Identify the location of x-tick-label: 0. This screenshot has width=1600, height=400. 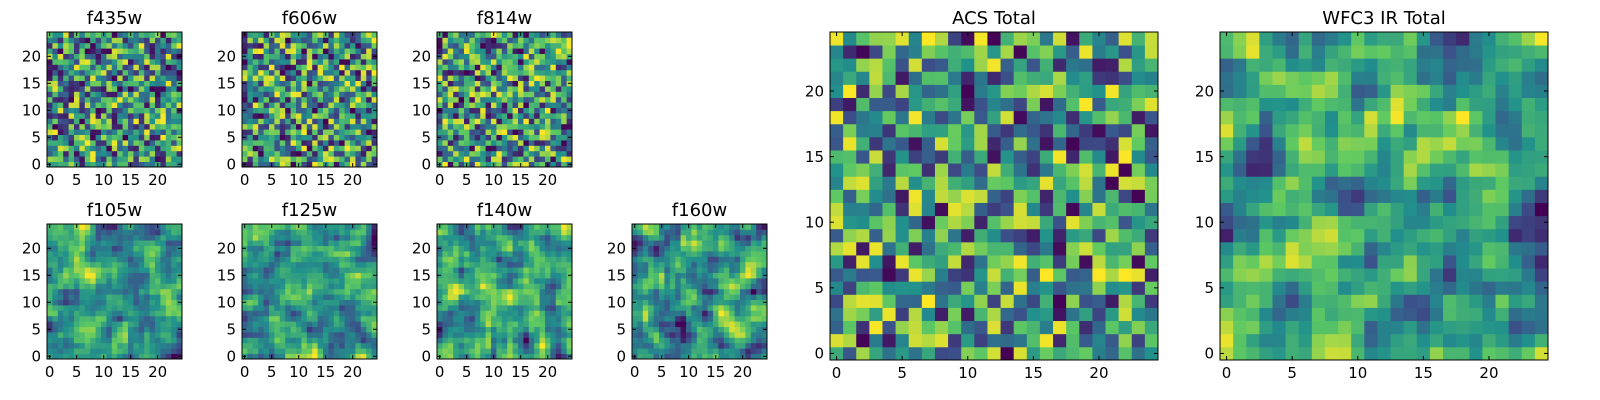
(50, 372).